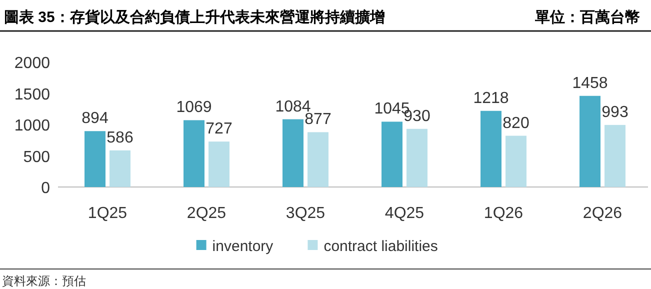  I want to click on legend-label: inventory, so click(243, 246).